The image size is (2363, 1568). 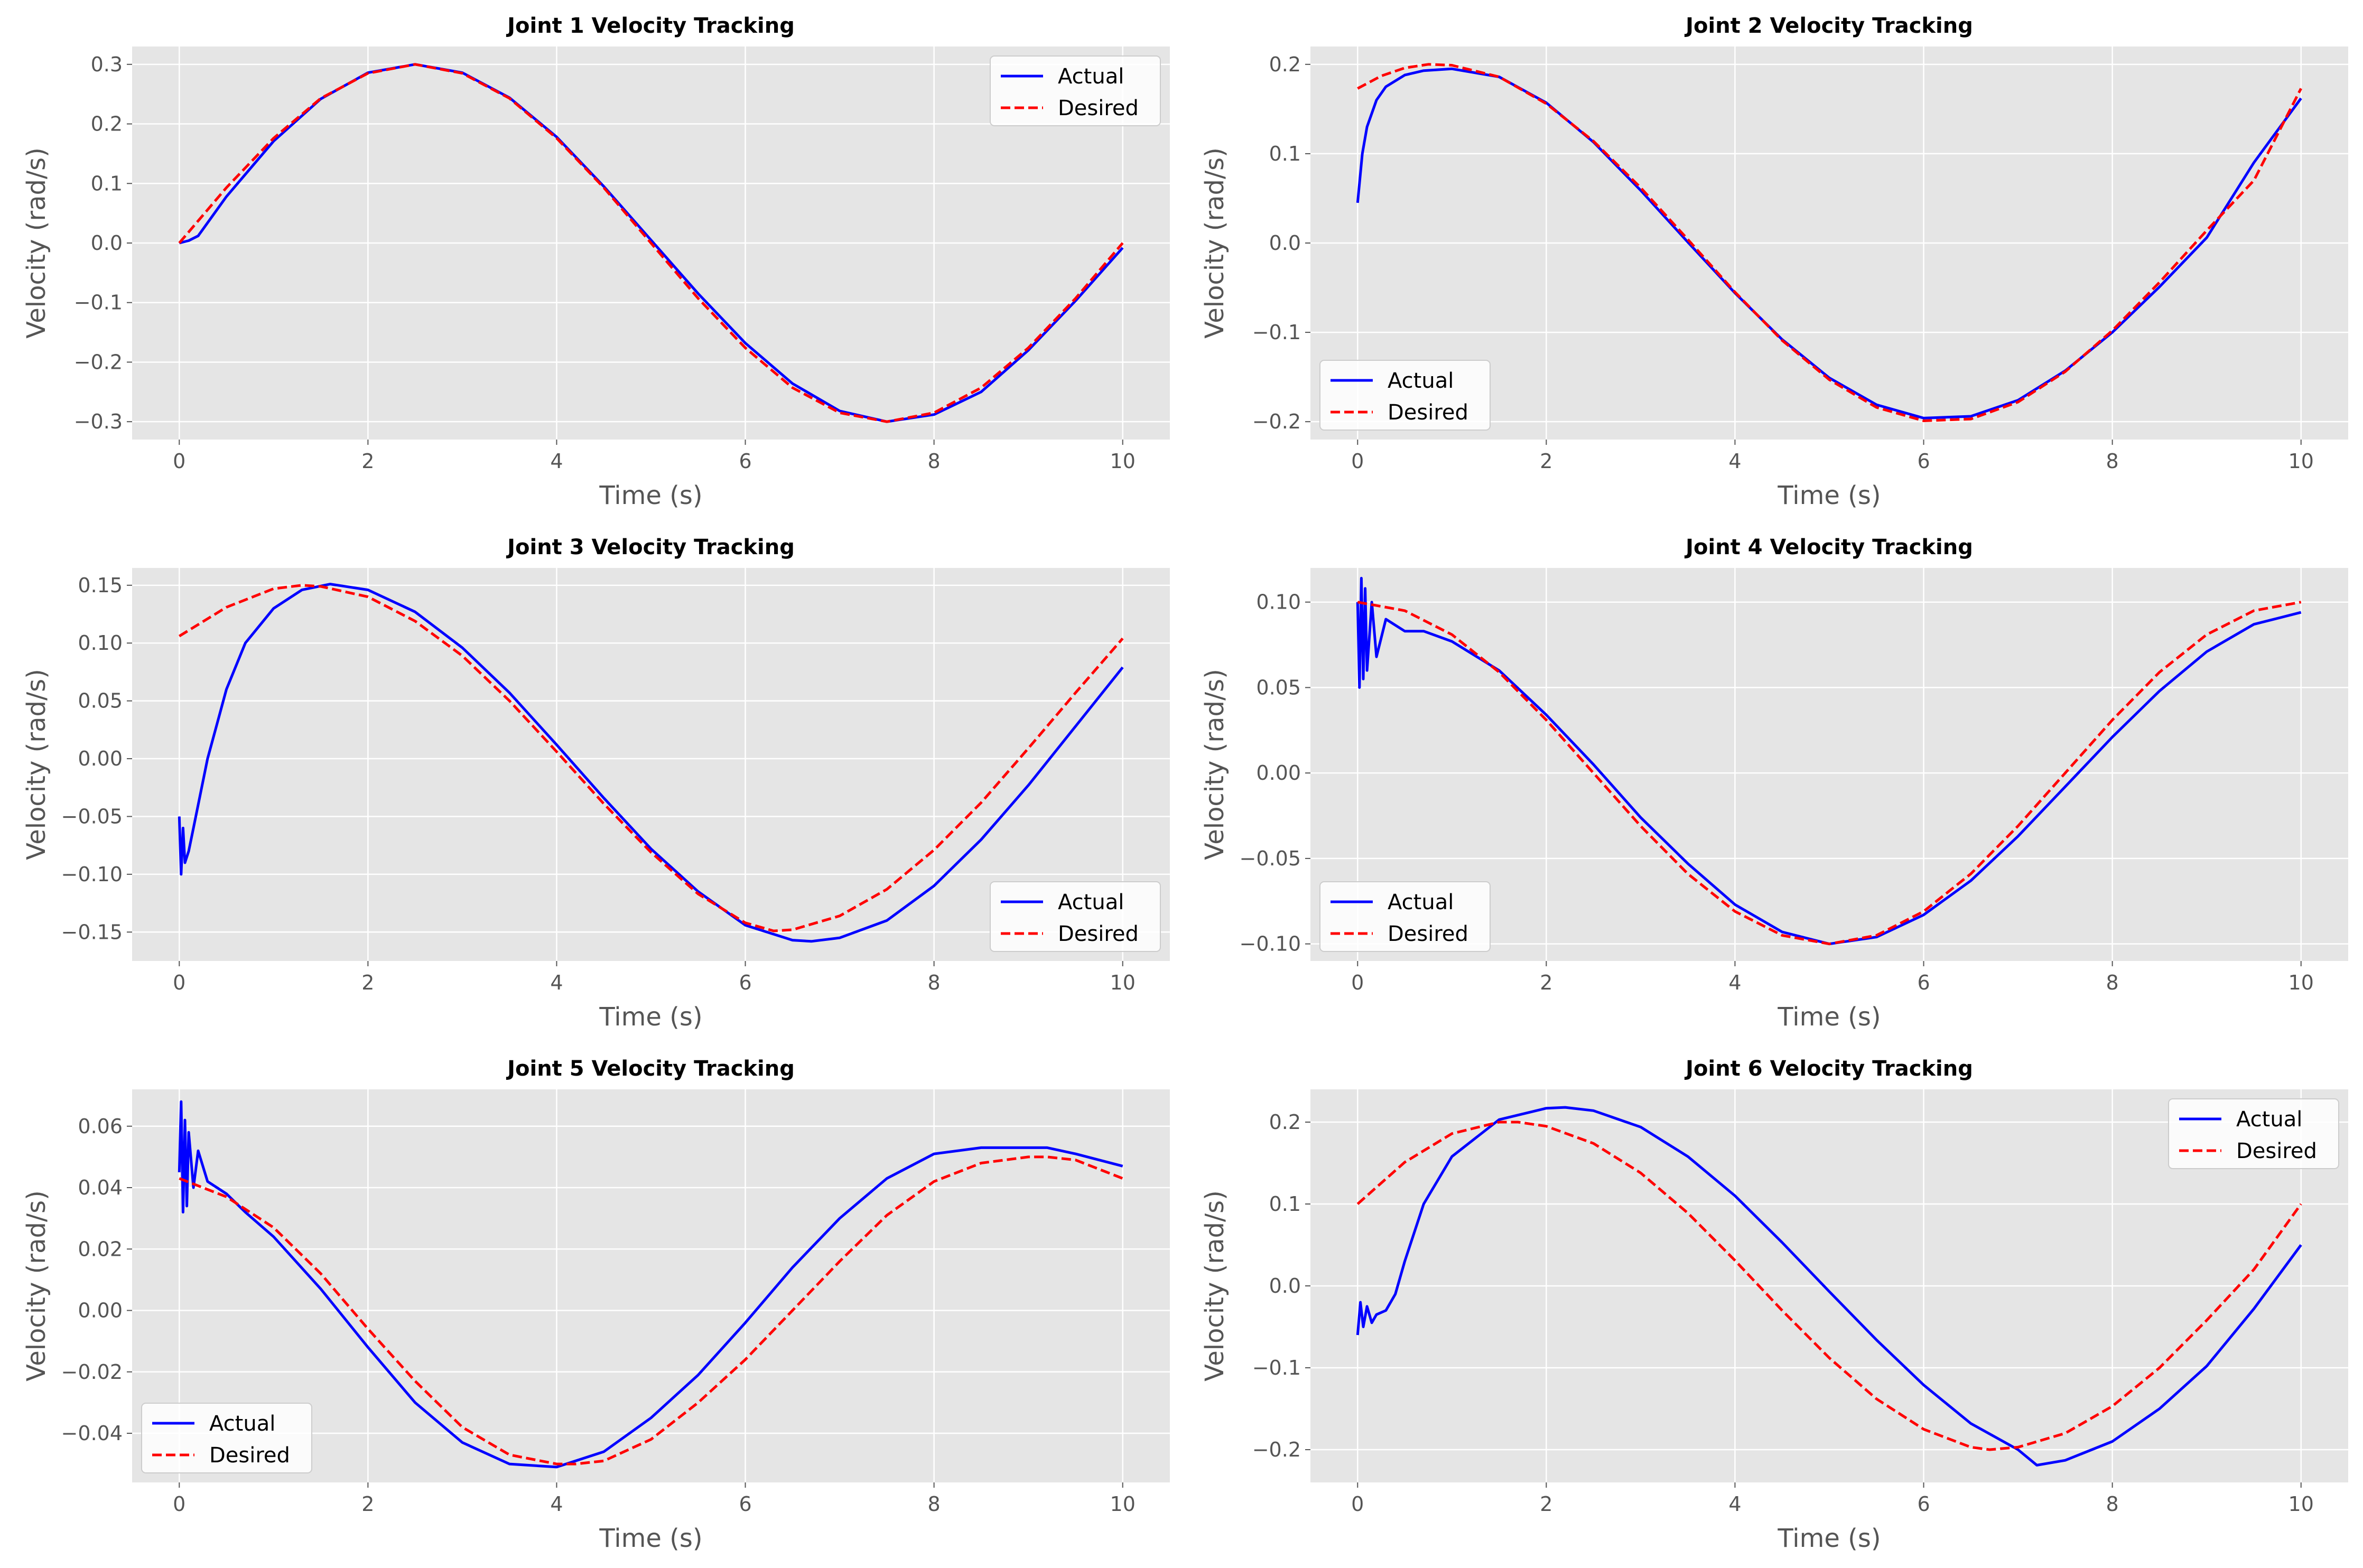 I want to click on y-tick-label: 0.06, so click(x=101, y=1126).